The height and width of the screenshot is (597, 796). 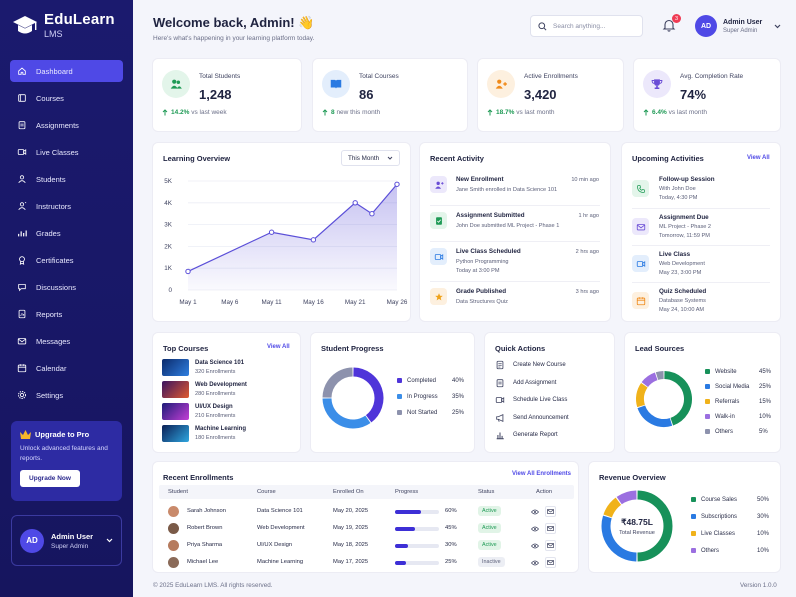 I want to click on upgrade-now-button: Upgrade Now, so click(x=50, y=478).